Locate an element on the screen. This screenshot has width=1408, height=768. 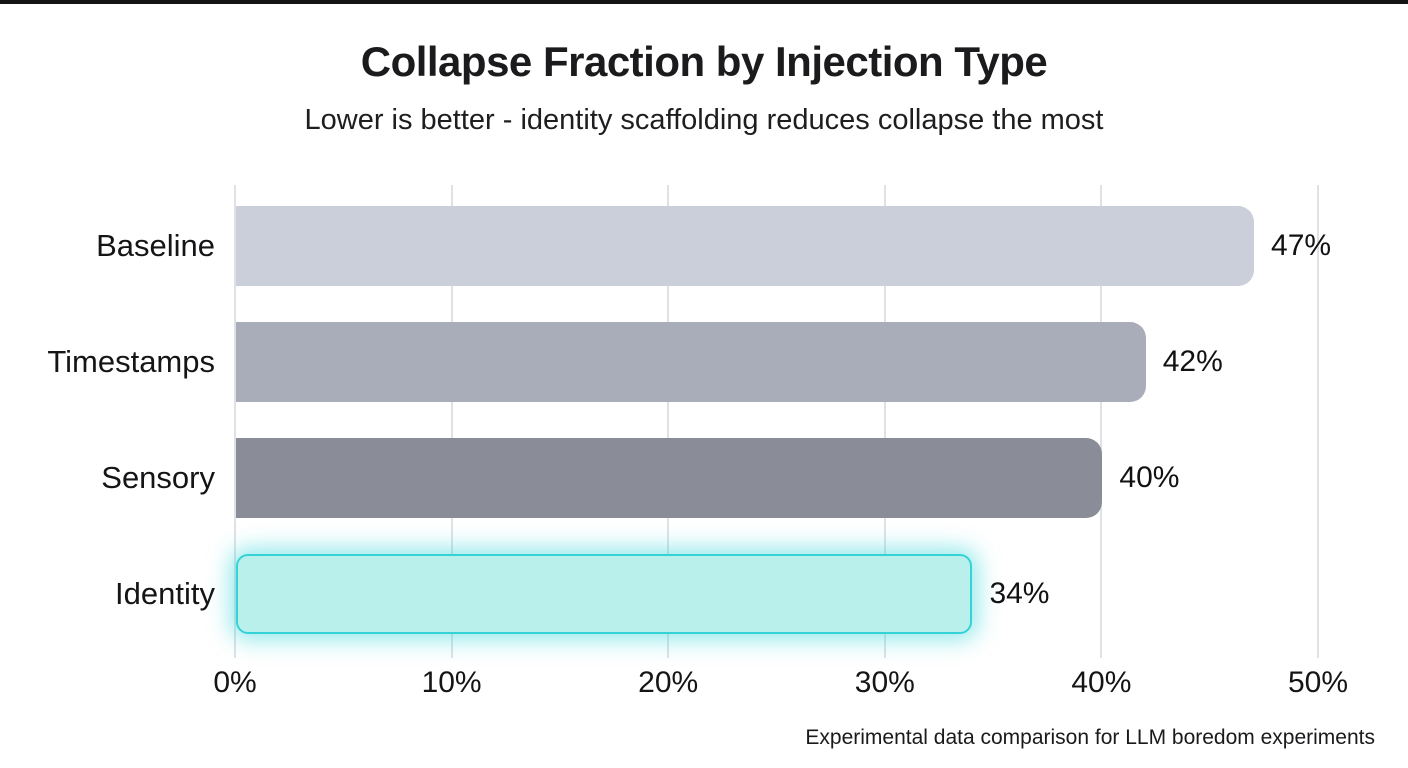
value-label: 42% is located at coordinates (1192, 361).